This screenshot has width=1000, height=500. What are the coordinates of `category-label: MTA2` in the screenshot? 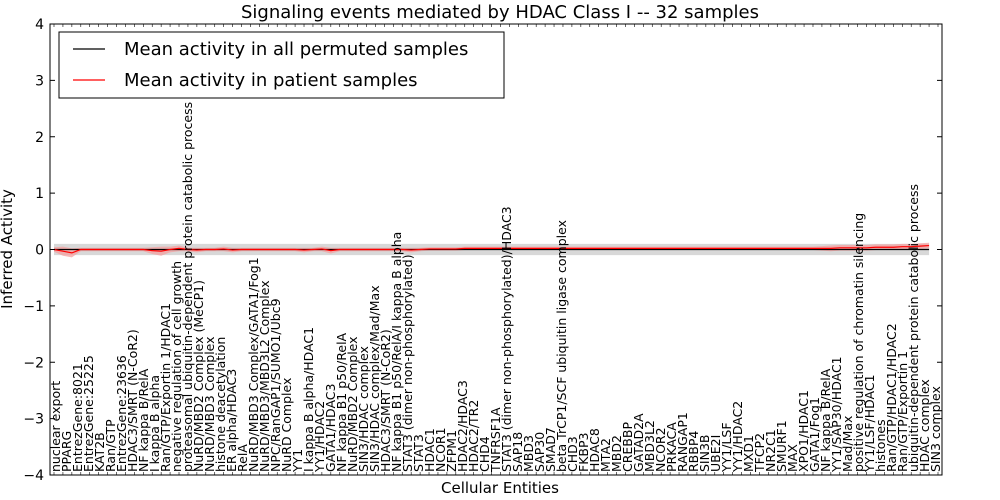 It's located at (605, 455).